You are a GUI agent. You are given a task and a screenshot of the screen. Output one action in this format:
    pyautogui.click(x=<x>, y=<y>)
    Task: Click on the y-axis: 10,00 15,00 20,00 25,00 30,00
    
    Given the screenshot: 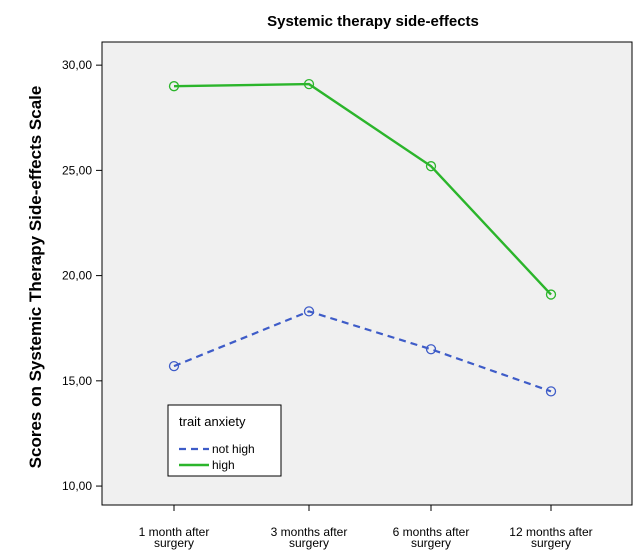 What is the action you would take?
    pyautogui.click(x=82, y=275)
    